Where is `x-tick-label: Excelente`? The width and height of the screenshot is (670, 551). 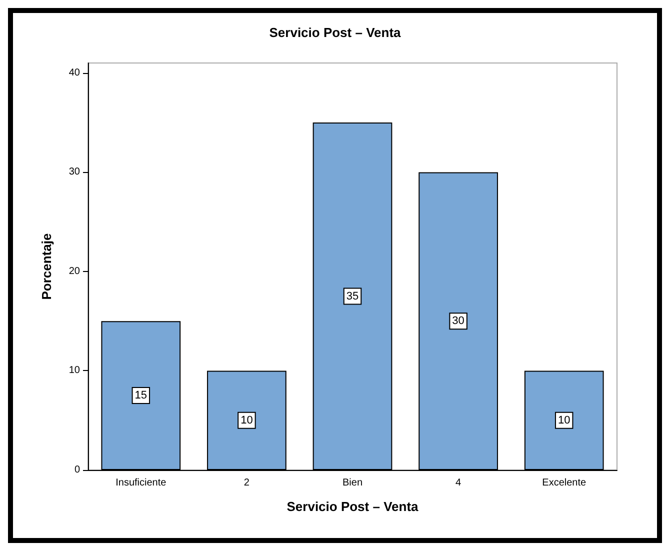
x-tick-label: Excelente is located at coordinates (564, 483).